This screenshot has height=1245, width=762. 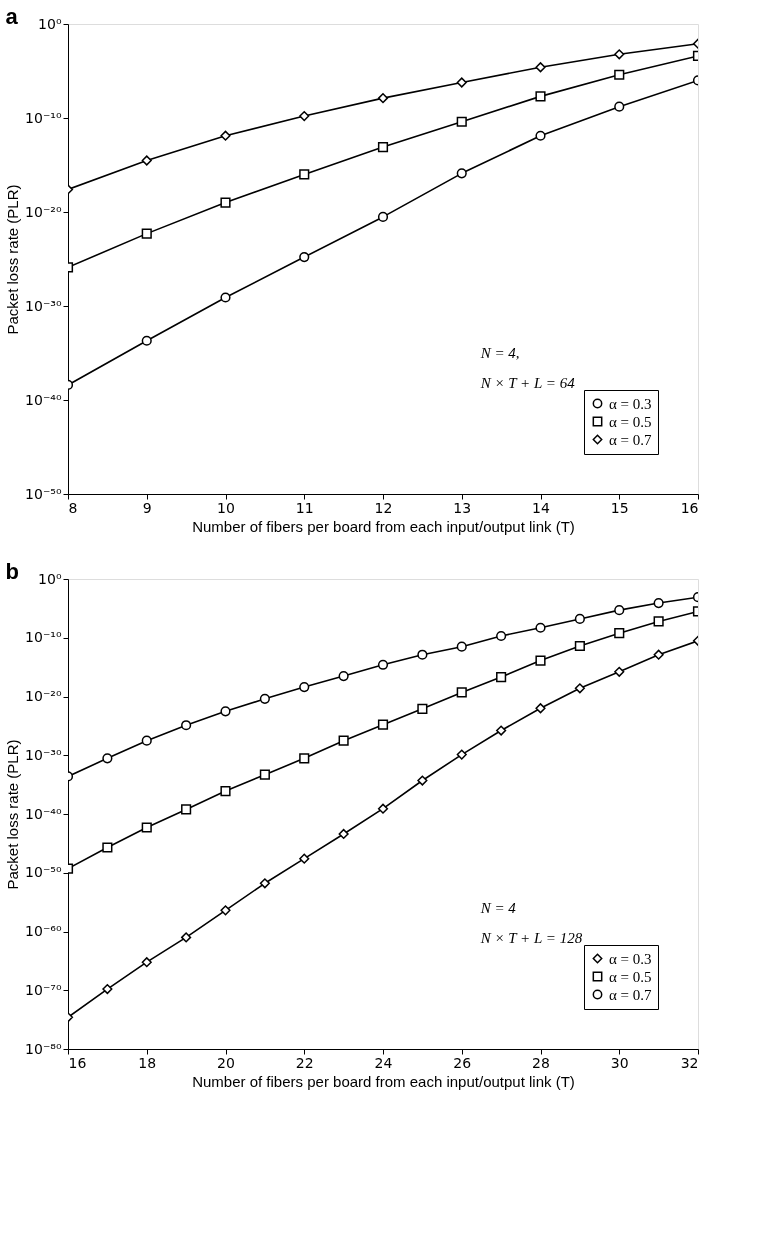 What do you see at coordinates (619, 1062) in the screenshot?
I see `x-tick-label: 30` at bounding box center [619, 1062].